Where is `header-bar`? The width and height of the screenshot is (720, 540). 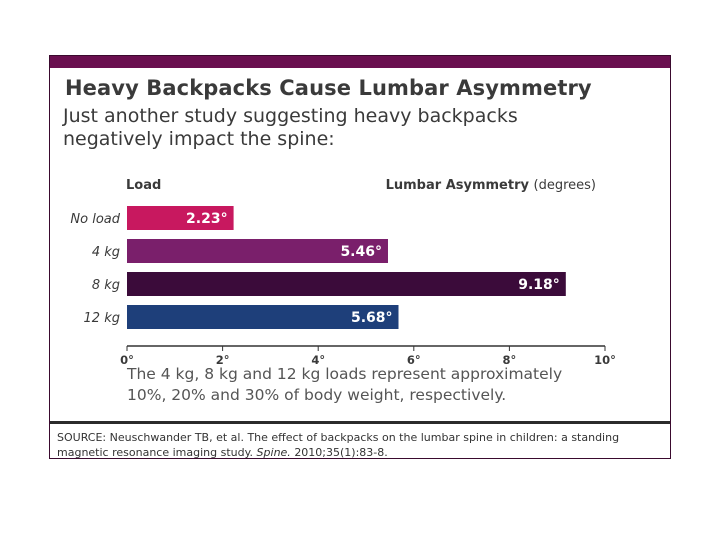 header-bar is located at coordinates (360, 62).